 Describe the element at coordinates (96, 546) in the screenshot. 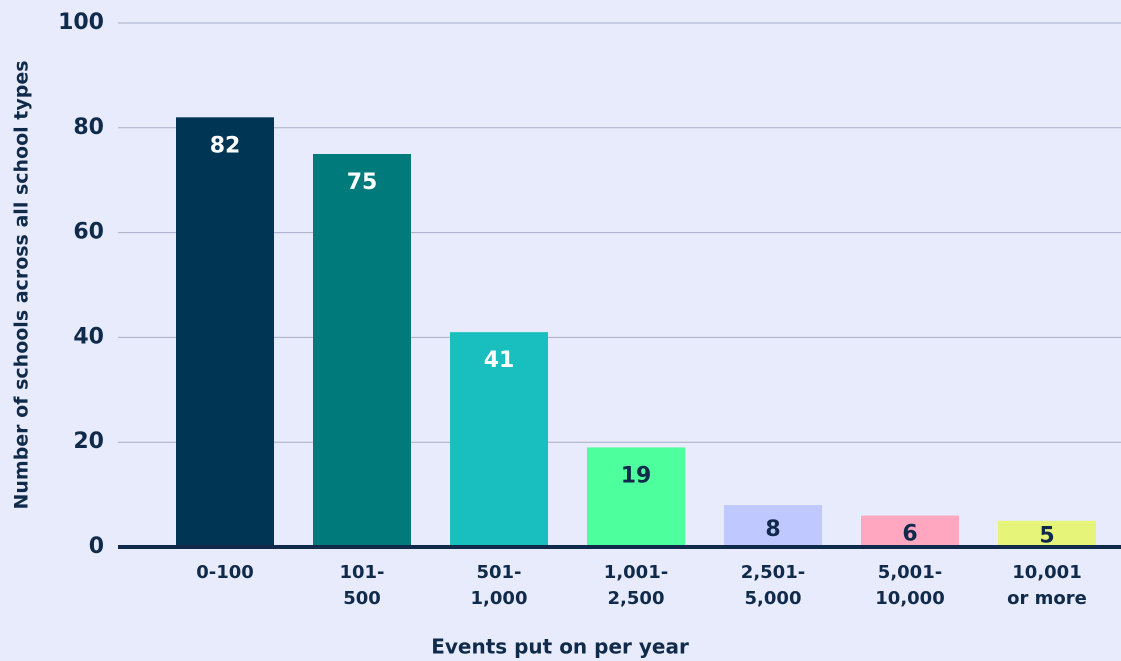

I see `y-tick-label: 0` at that location.